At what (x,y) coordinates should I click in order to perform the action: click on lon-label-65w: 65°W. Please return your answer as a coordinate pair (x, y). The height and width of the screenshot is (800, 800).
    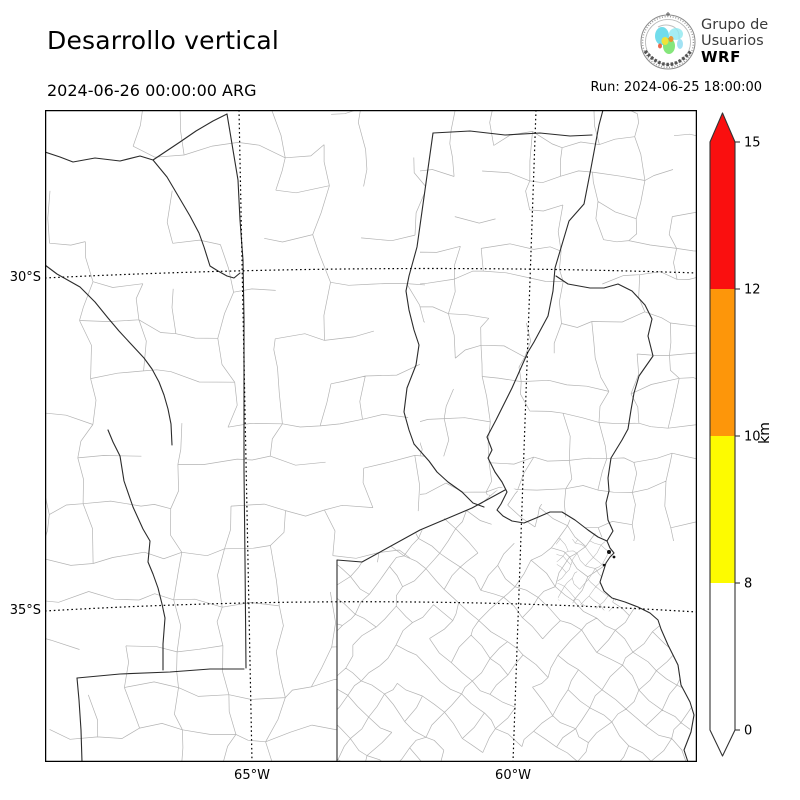
    Looking at the image, I should click on (252, 775).